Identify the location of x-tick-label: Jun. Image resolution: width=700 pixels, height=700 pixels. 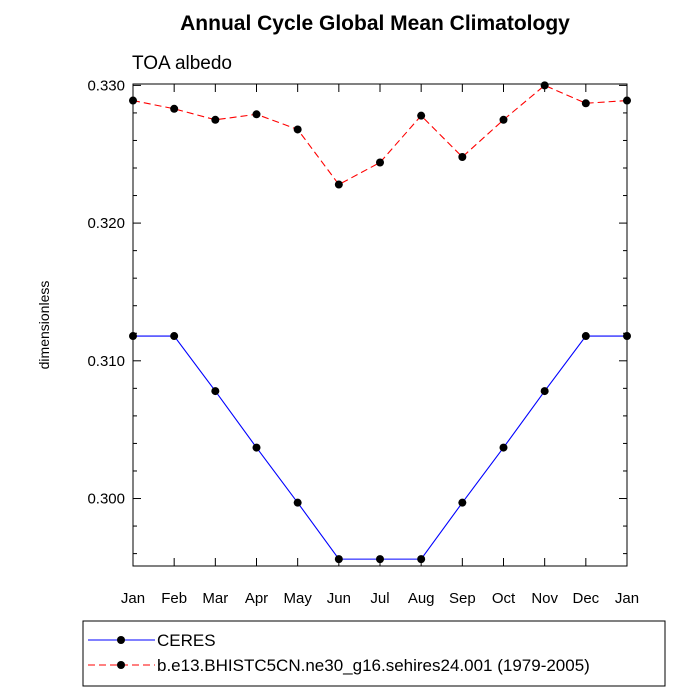
(339, 598).